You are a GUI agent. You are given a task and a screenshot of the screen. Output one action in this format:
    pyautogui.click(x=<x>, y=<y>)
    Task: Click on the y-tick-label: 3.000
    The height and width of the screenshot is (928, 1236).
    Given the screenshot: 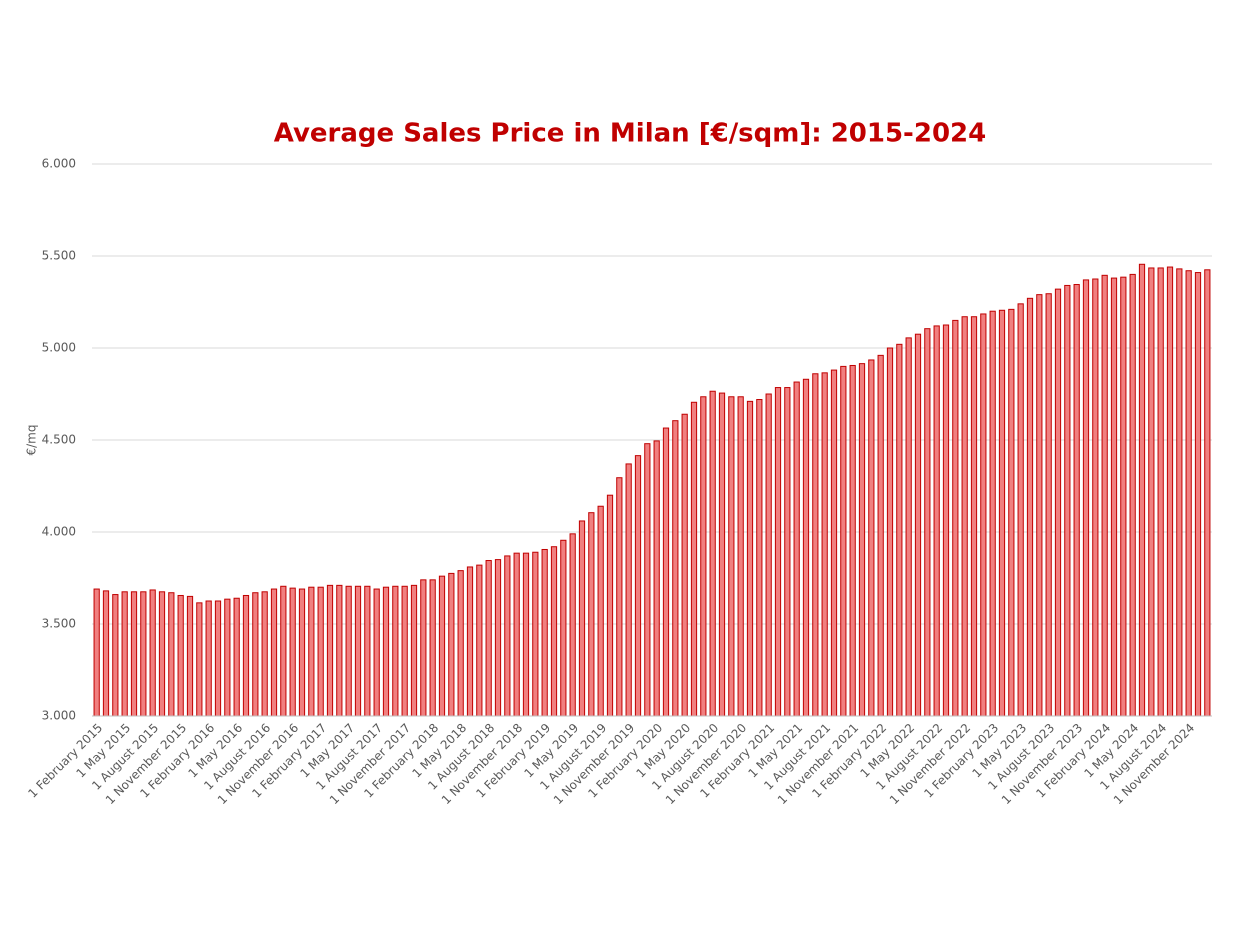 What is the action you would take?
    pyautogui.click(x=59, y=716)
    